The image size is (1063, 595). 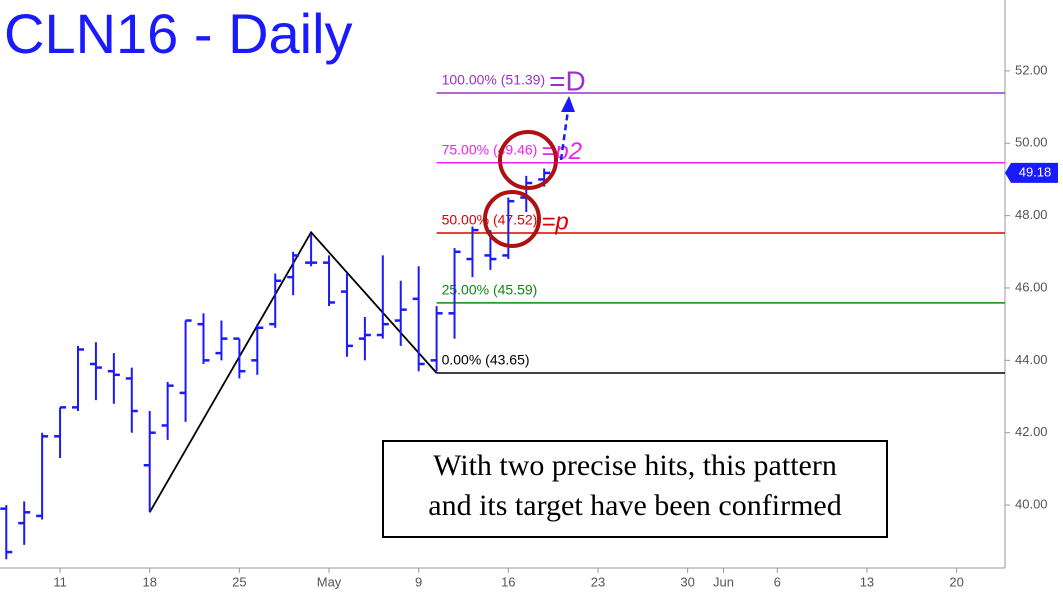 What do you see at coordinates (723, 581) in the screenshot?
I see `x-tick-label: Jun` at bounding box center [723, 581].